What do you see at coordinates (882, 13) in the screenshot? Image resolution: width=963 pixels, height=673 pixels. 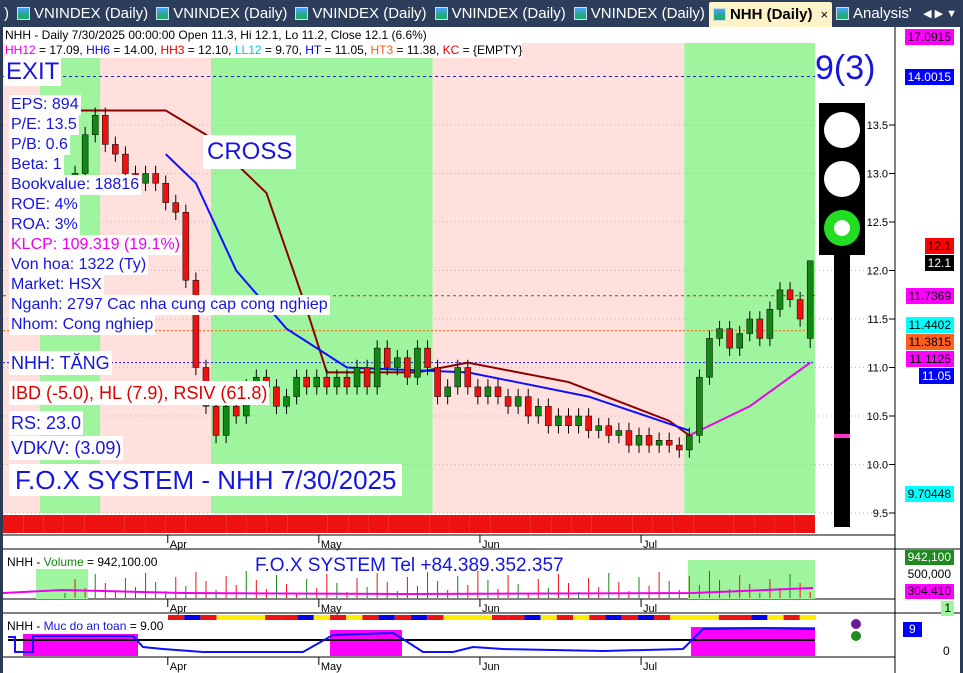 I see `tab-label: Analysis'` at bounding box center [882, 13].